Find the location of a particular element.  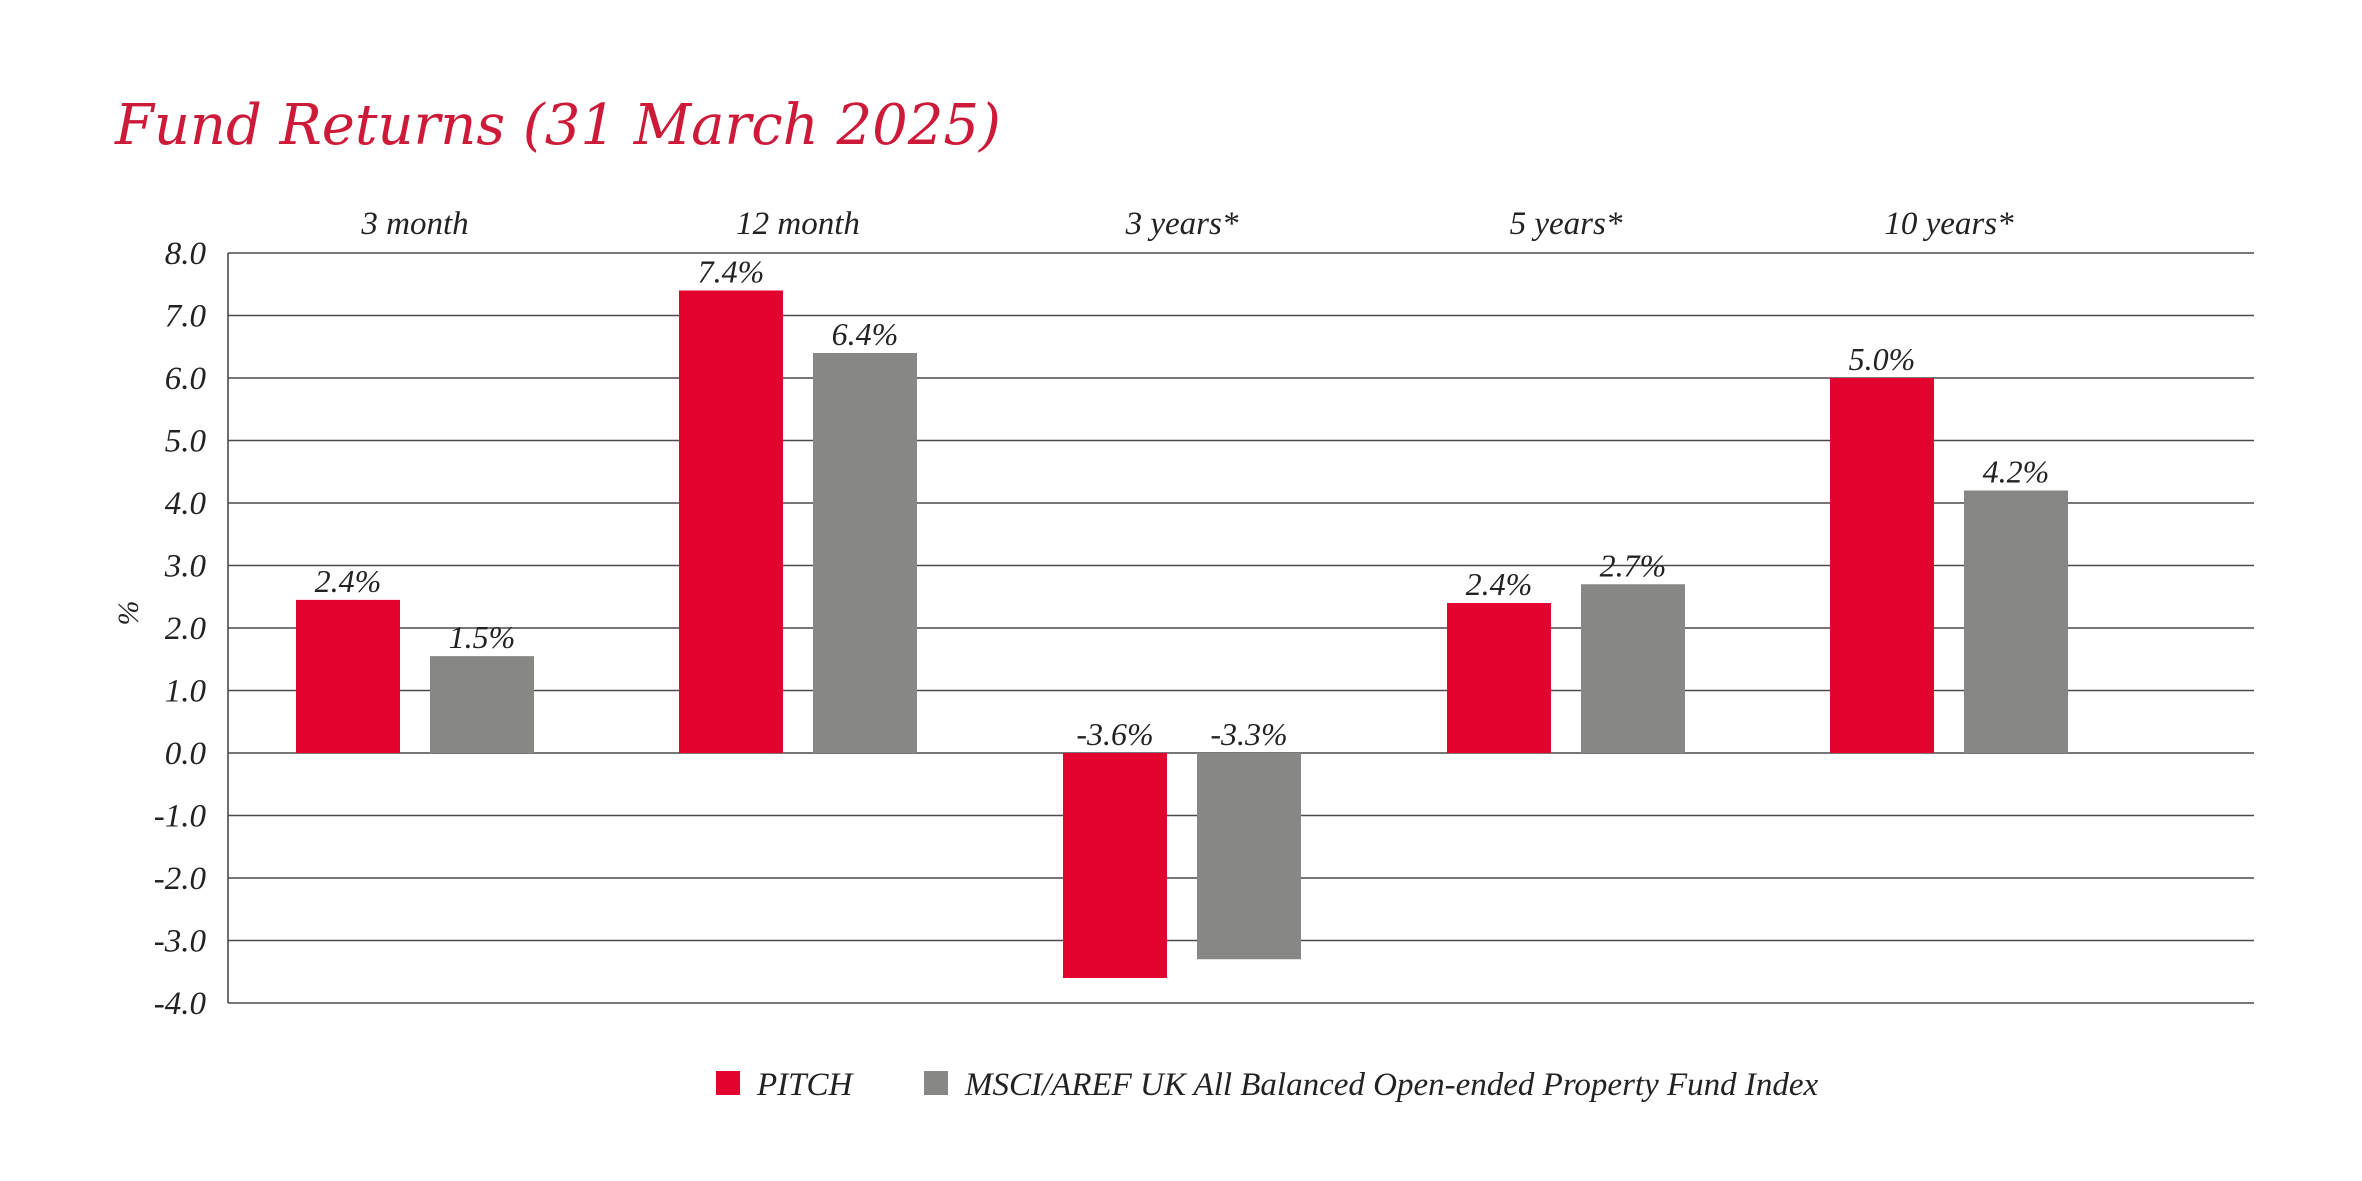

legend-label-pitch: PITCH is located at coordinates (805, 1085).